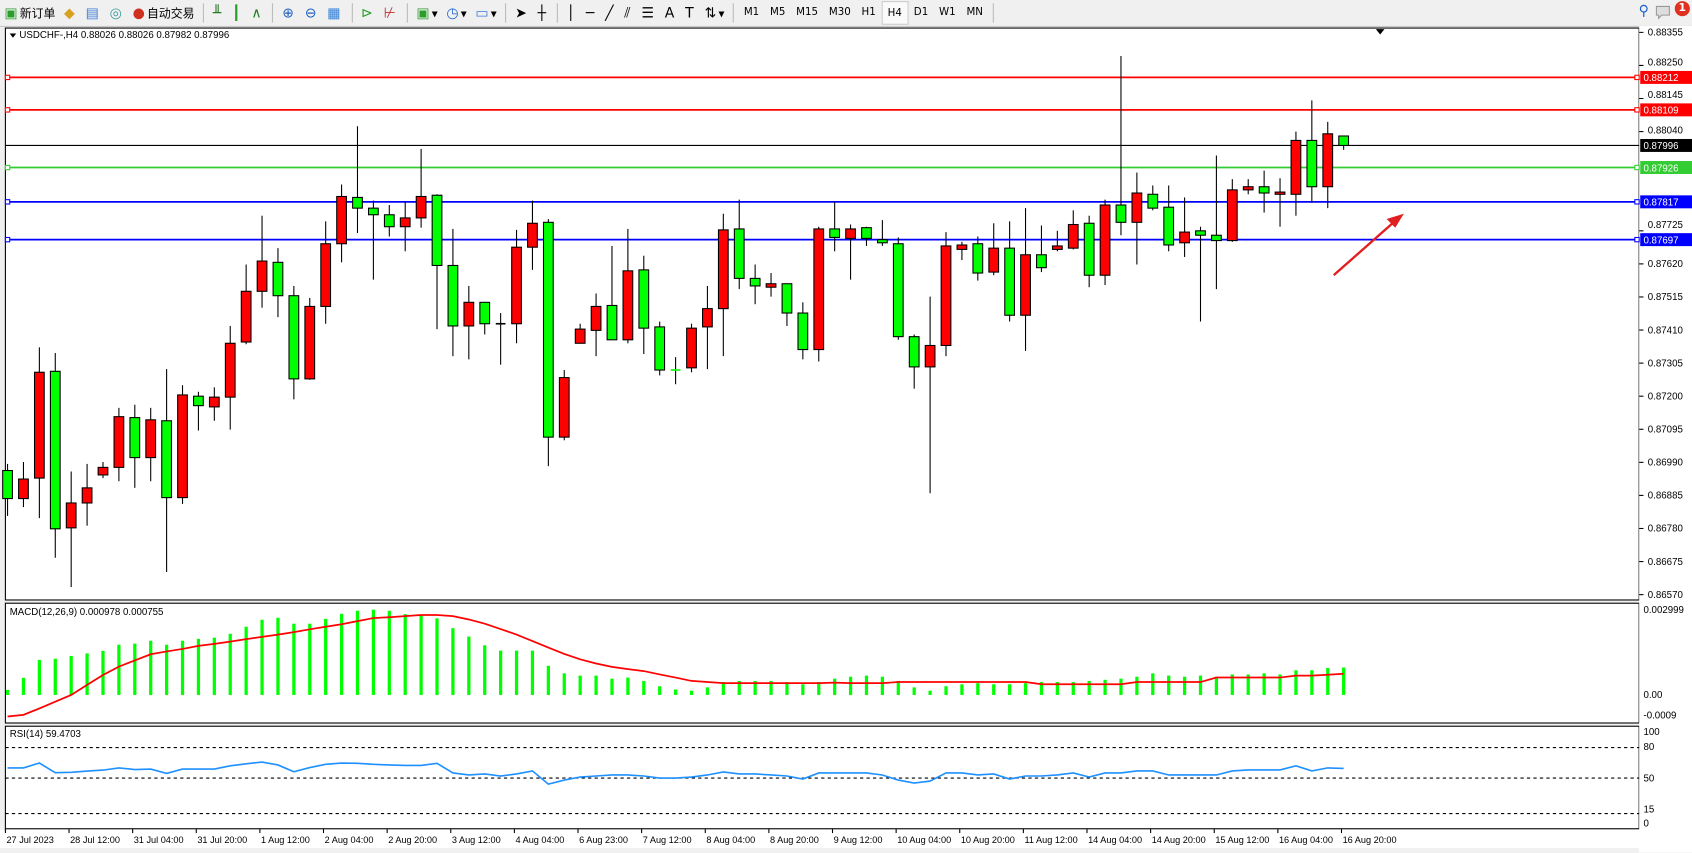 This screenshot has width=1692, height=853. I want to click on timeframe-mn: MN, so click(974, 11).